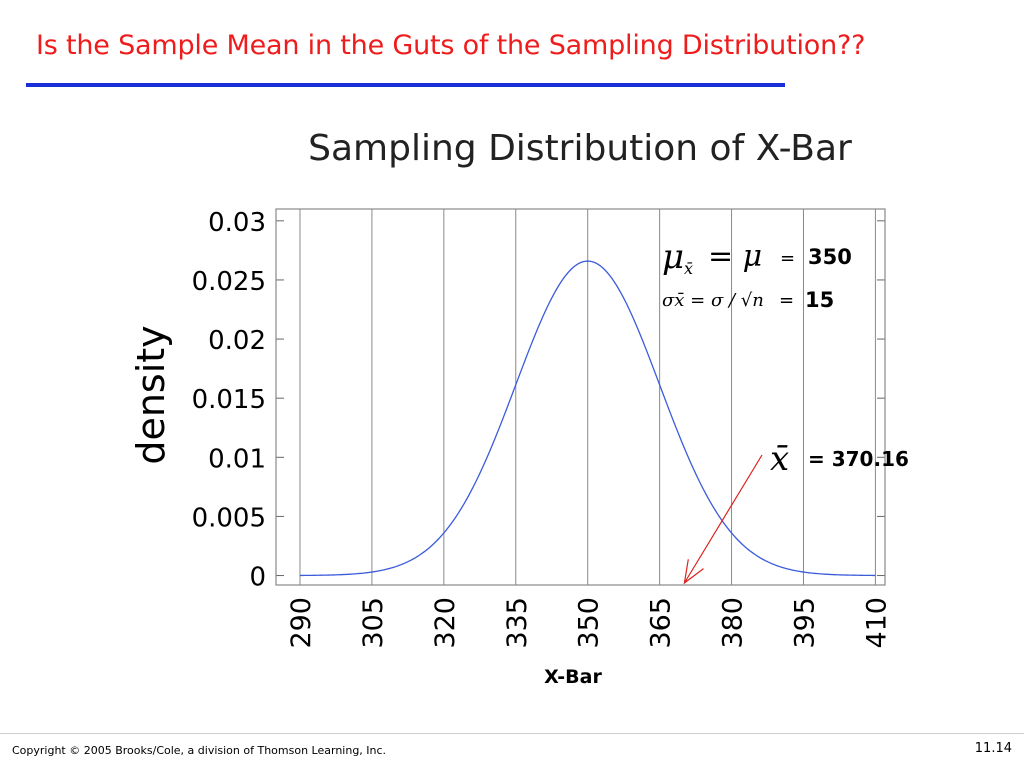 The width and height of the screenshot is (1024, 768). Describe the element at coordinates (779, 459) in the screenshot. I see `sample-mean-symbol: x̄` at that location.